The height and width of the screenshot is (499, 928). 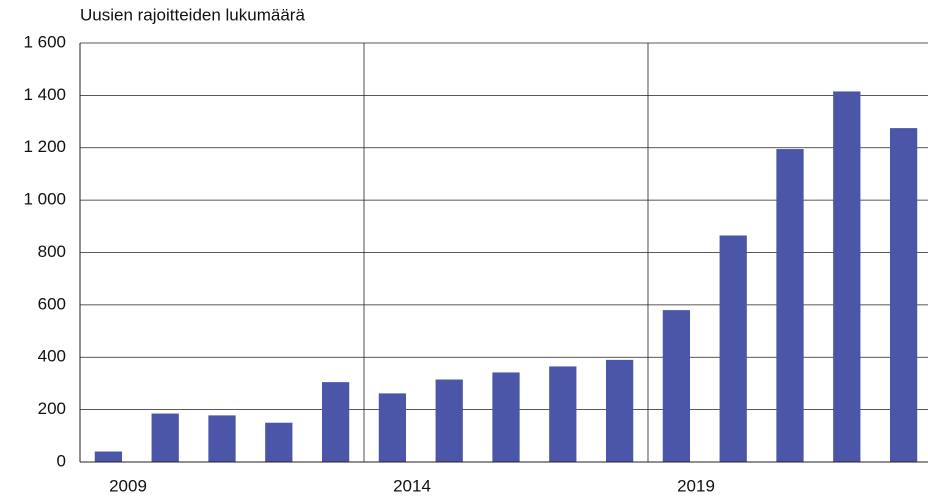 I want to click on y-tick-label: 800, so click(x=52, y=251).